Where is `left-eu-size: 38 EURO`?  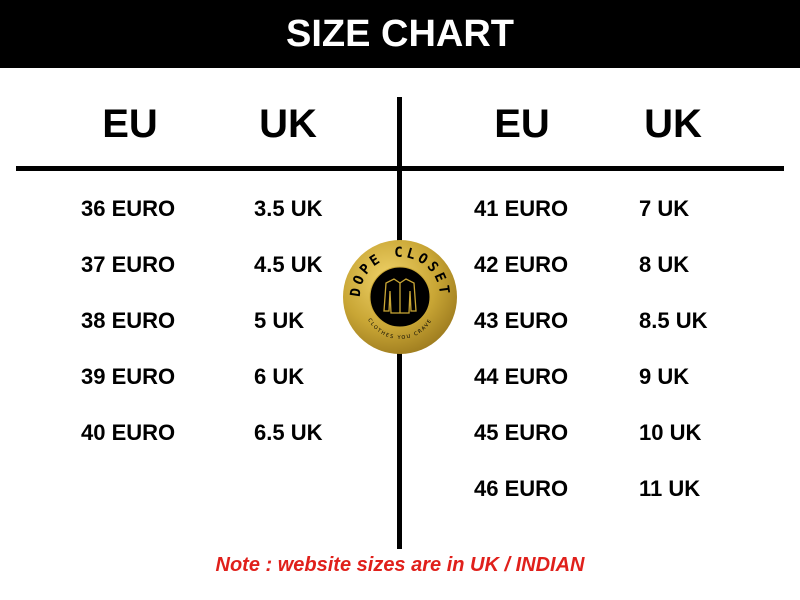 left-eu-size: 38 EURO is located at coordinates (128, 320).